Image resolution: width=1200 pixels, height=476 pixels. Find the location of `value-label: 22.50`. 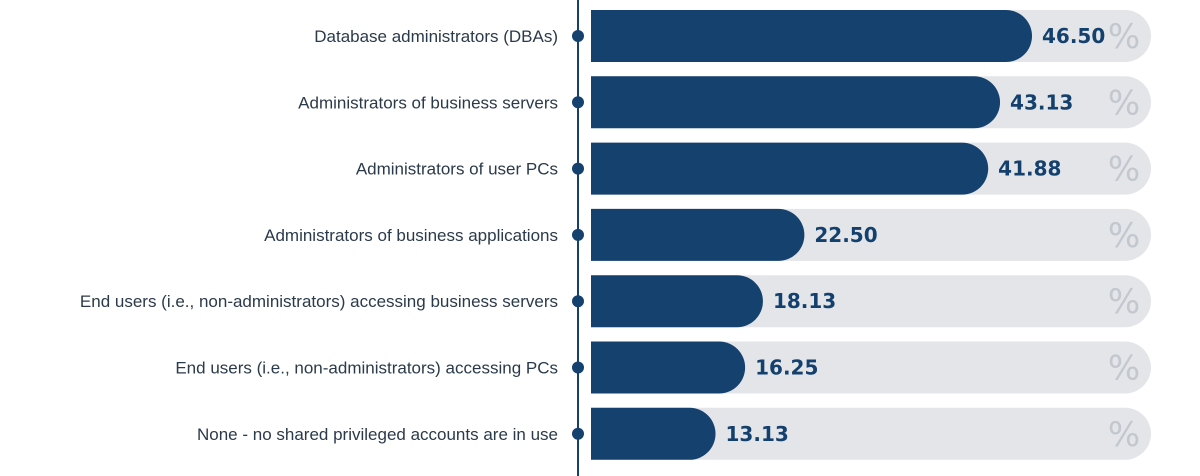

value-label: 22.50 is located at coordinates (845, 235).